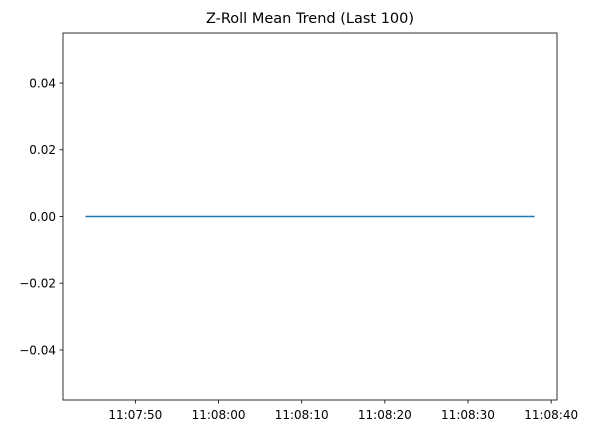 Image resolution: width=594 pixels, height=435 pixels. Describe the element at coordinates (42, 217) in the screenshot. I see `y-tick-label: 0.00` at that location.